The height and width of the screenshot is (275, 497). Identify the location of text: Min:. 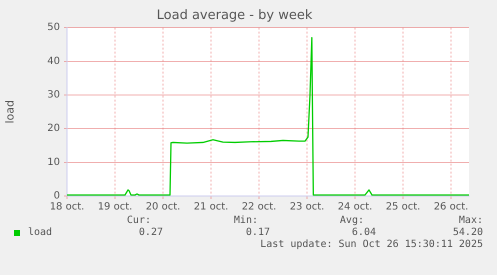
(246, 220).